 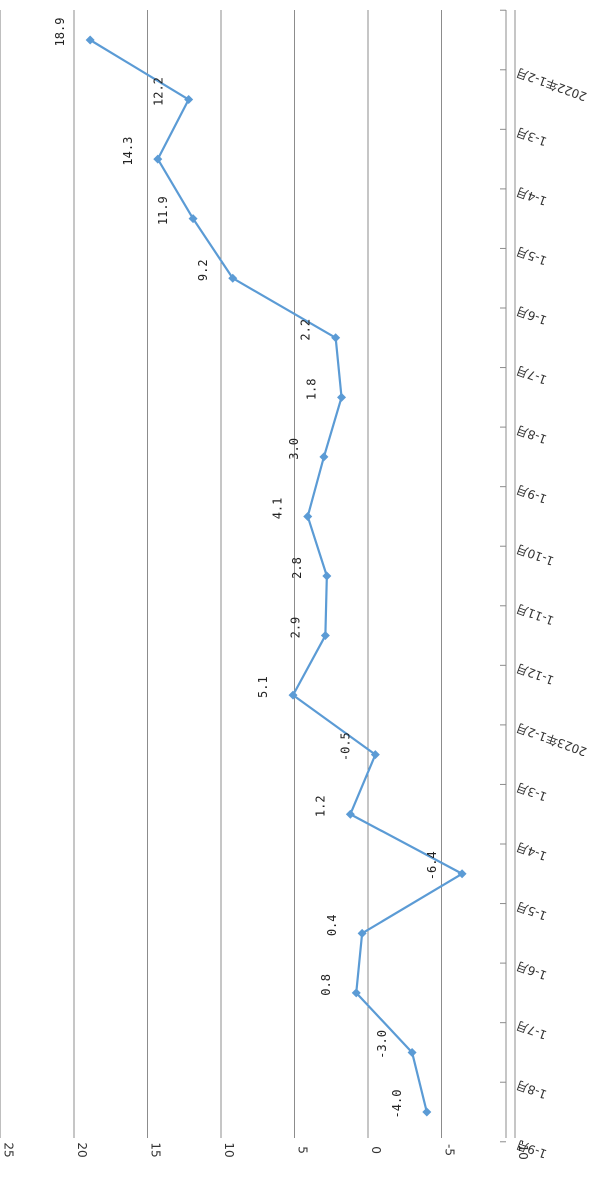 What do you see at coordinates (535, 614) in the screenshot?
I see `category-label: 1-11月` at bounding box center [535, 614].